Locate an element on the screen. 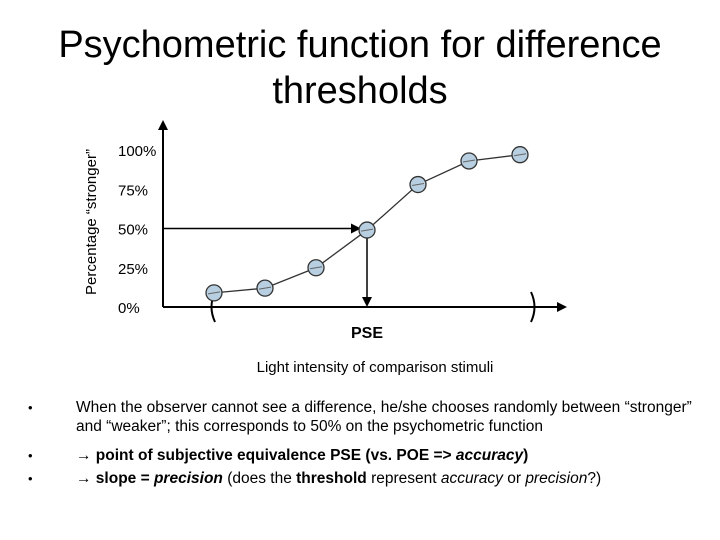 The image size is (720, 540). bullet-text: slope = is located at coordinates (122, 478).